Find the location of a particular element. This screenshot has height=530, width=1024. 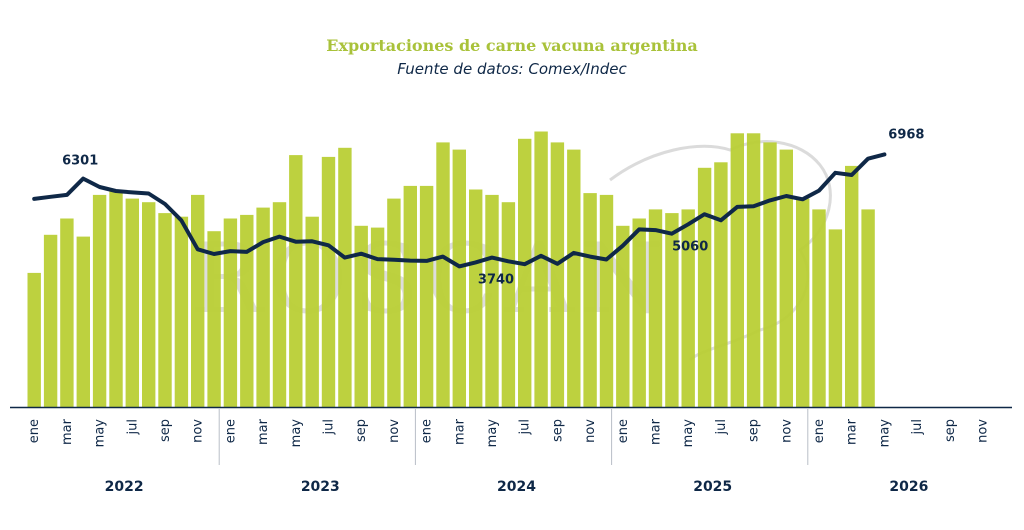

month-label-may-2022: may is located at coordinates (100, 433).